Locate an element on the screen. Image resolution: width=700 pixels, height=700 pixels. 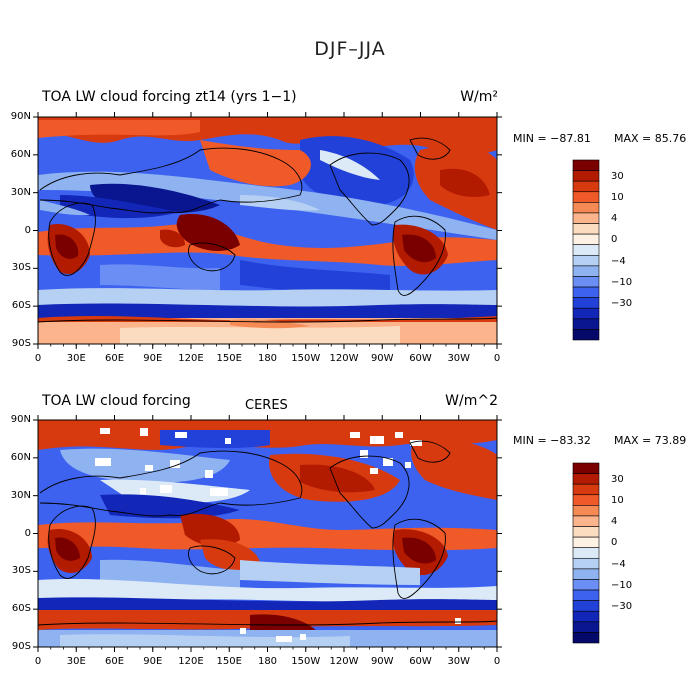
panel-2-tag: CERES is located at coordinates (266, 405).